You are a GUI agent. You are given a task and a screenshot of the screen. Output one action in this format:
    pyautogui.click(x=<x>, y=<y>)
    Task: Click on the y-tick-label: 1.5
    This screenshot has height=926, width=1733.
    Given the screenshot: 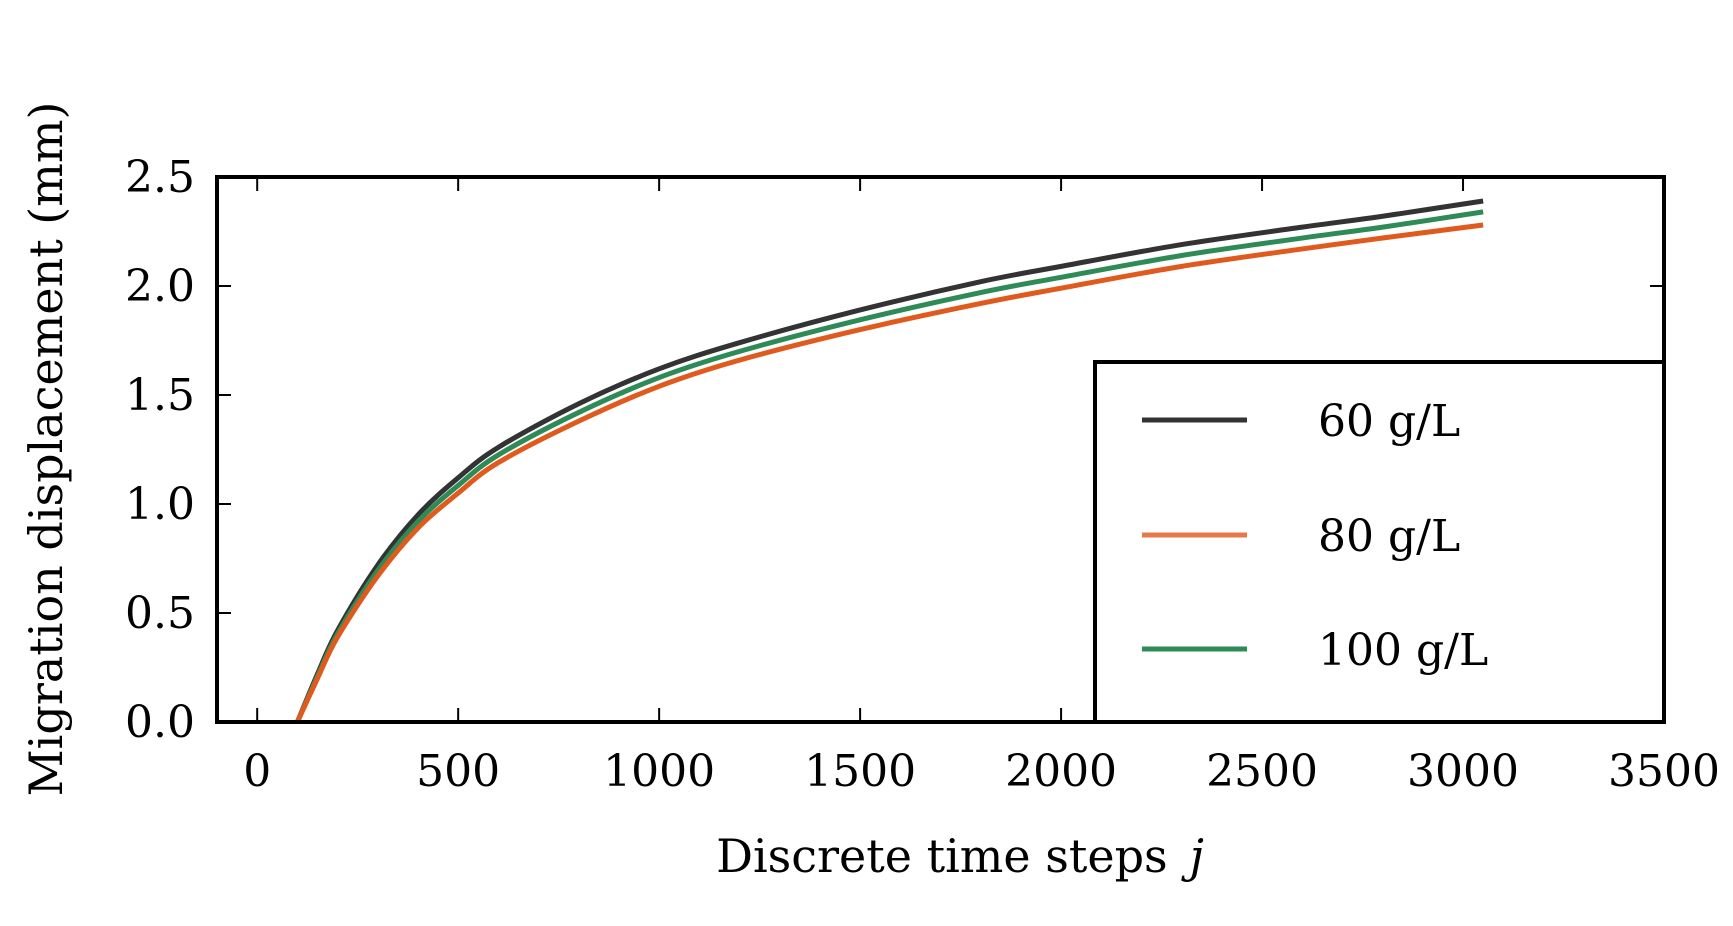 What is the action you would take?
    pyautogui.click(x=160, y=395)
    